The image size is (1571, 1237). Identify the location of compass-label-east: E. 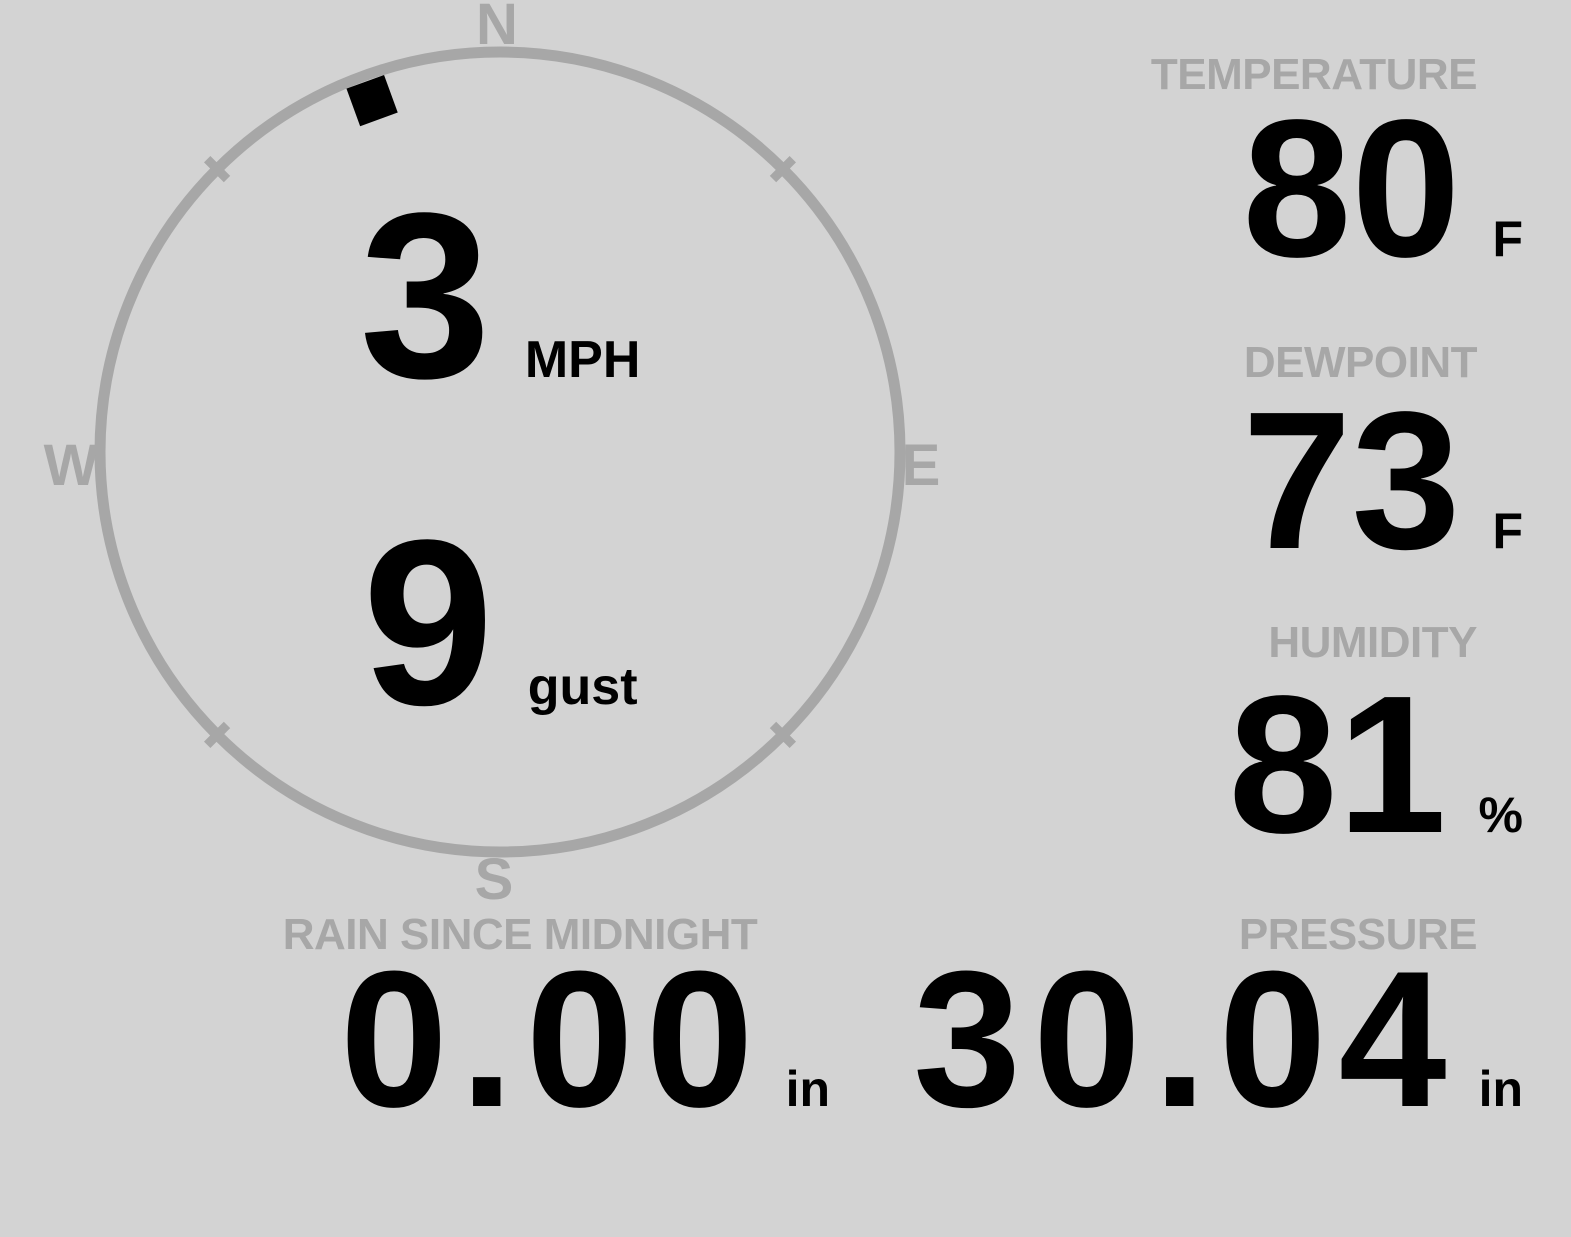
(921, 465).